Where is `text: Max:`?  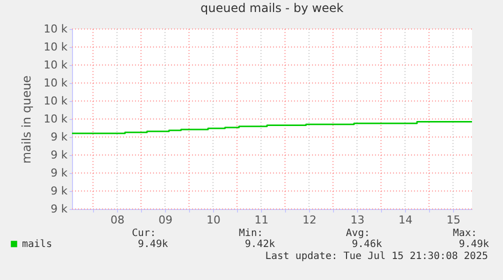
text: Max: is located at coordinates (464, 233).